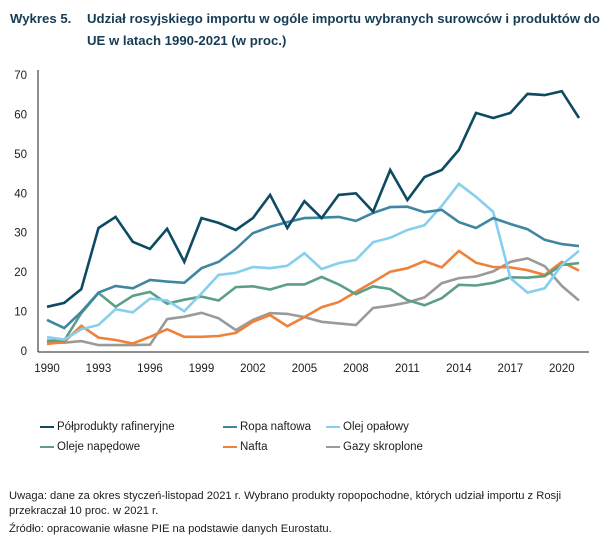  I want to click on legend-item: Oleje napędowe, so click(90, 447).